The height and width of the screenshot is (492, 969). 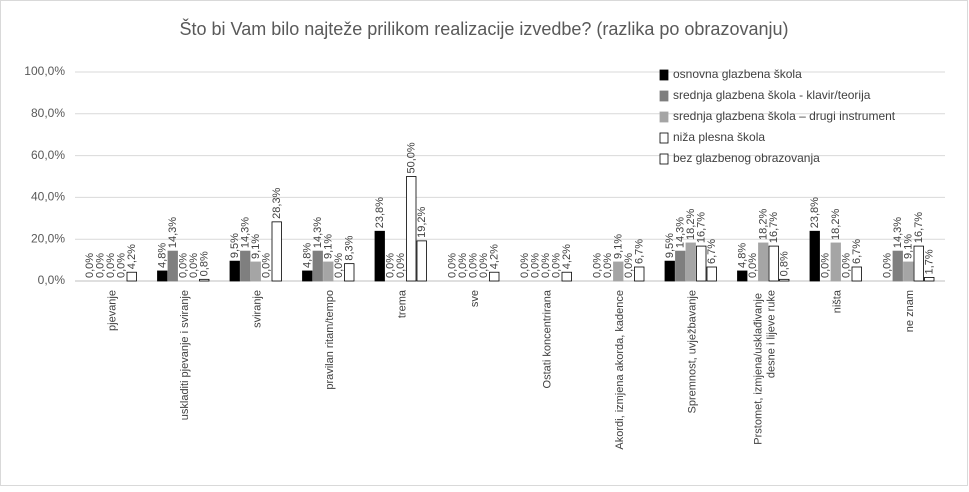 I want to click on x-tick-label: trema, so click(x=402, y=303).